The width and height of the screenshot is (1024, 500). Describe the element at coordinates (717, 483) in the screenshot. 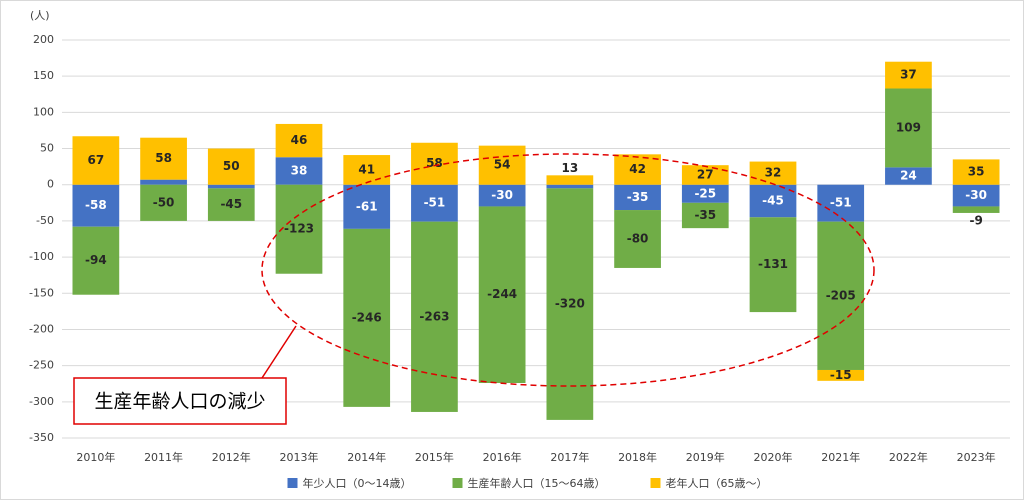

I see `legend-label: 老年人口（65歳～）` at that location.